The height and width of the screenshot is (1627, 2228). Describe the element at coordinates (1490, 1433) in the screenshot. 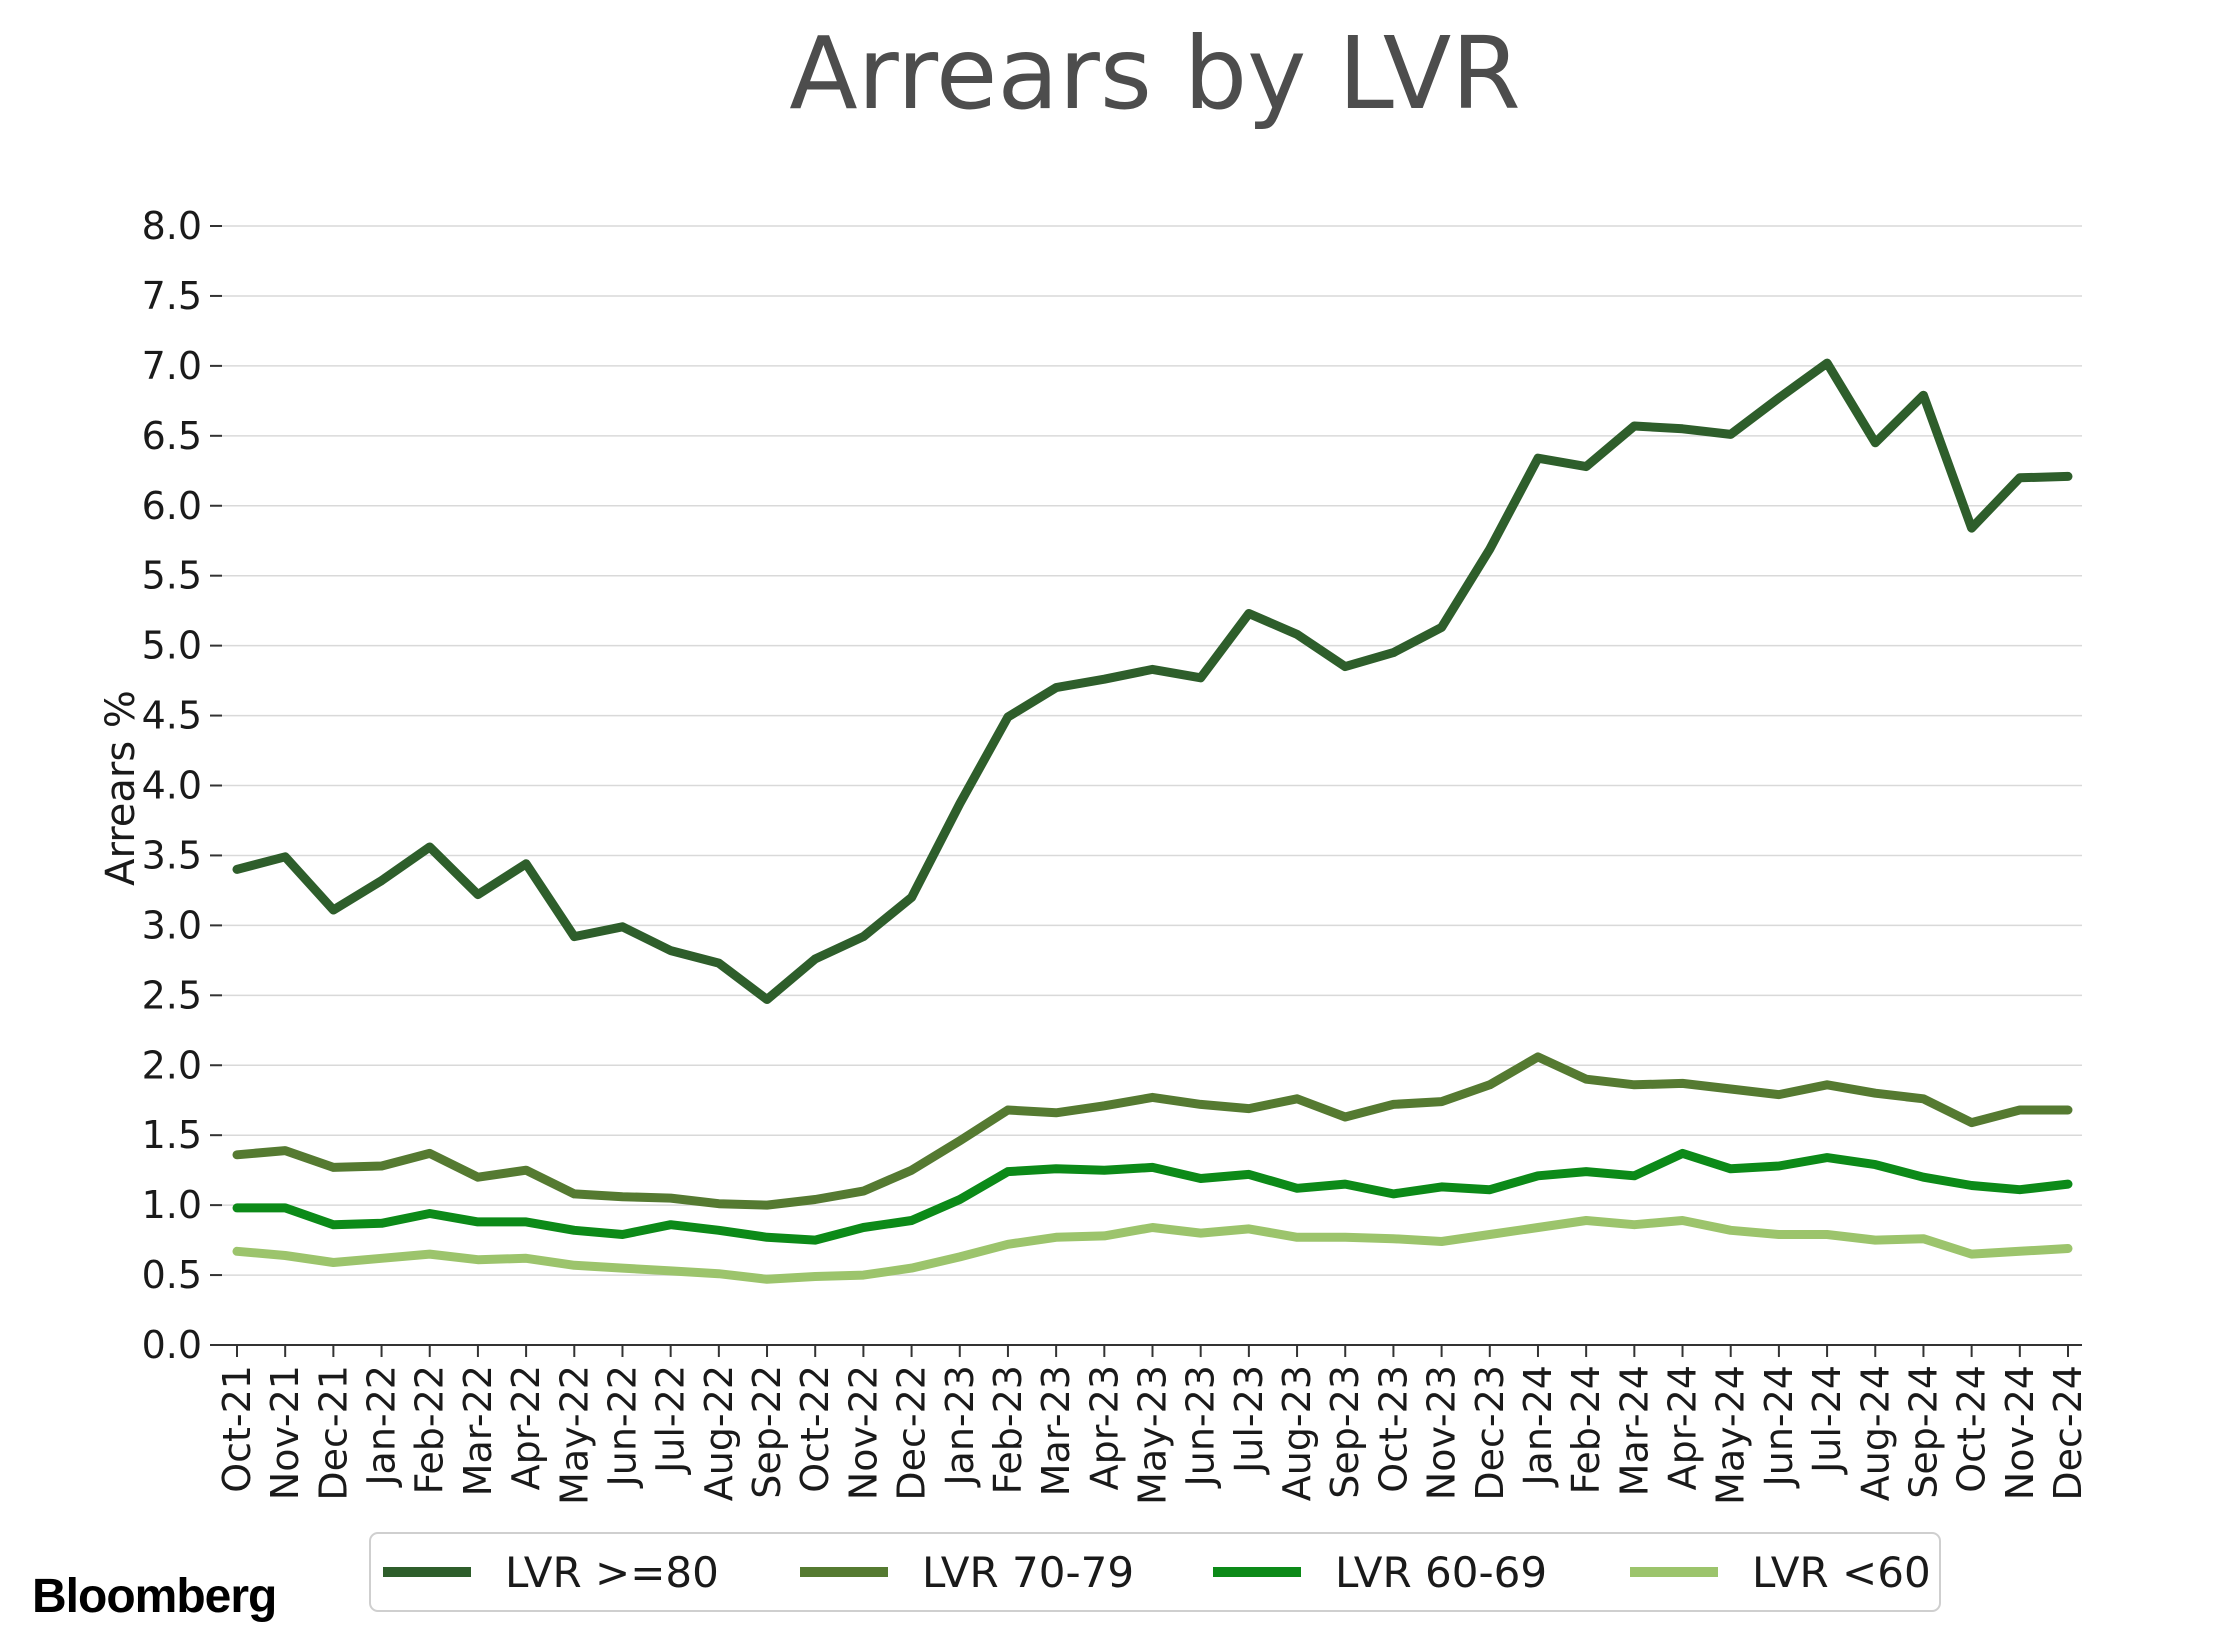

I see `x-tick-label: Dec-23` at that location.